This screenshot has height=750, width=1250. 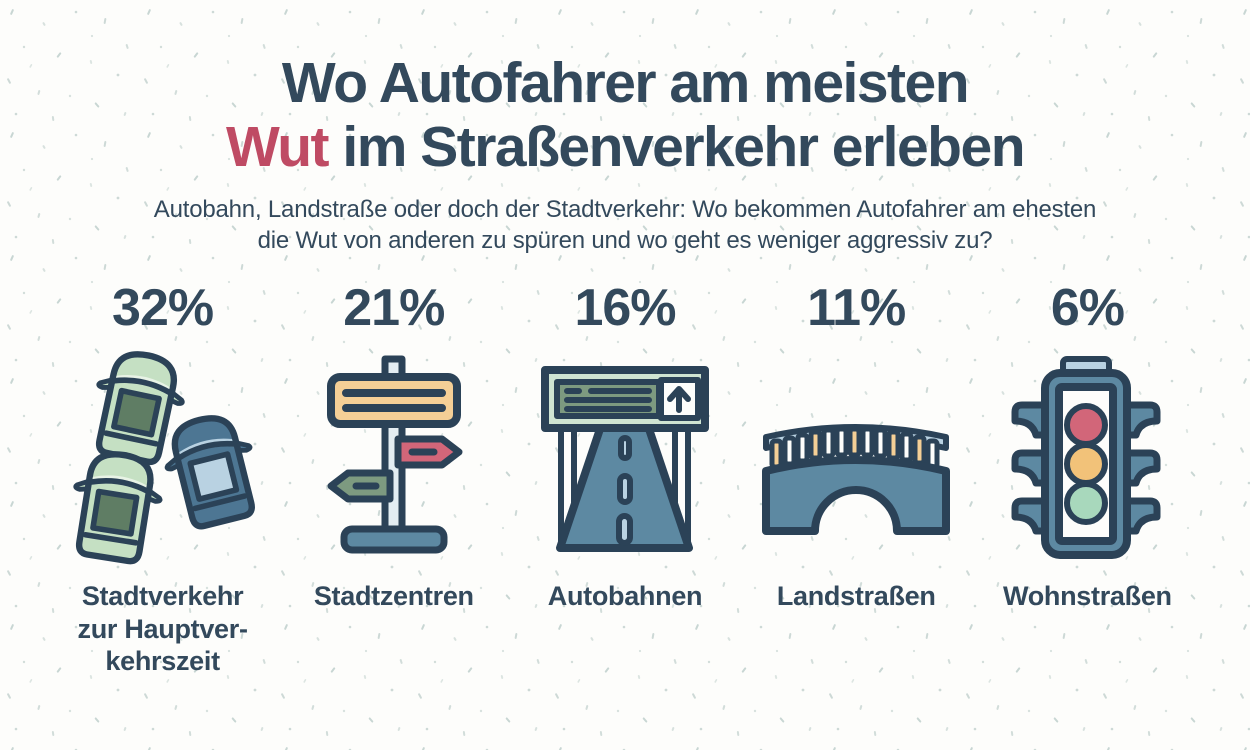 I want to click on bridge-icon, so click(x=856, y=457).